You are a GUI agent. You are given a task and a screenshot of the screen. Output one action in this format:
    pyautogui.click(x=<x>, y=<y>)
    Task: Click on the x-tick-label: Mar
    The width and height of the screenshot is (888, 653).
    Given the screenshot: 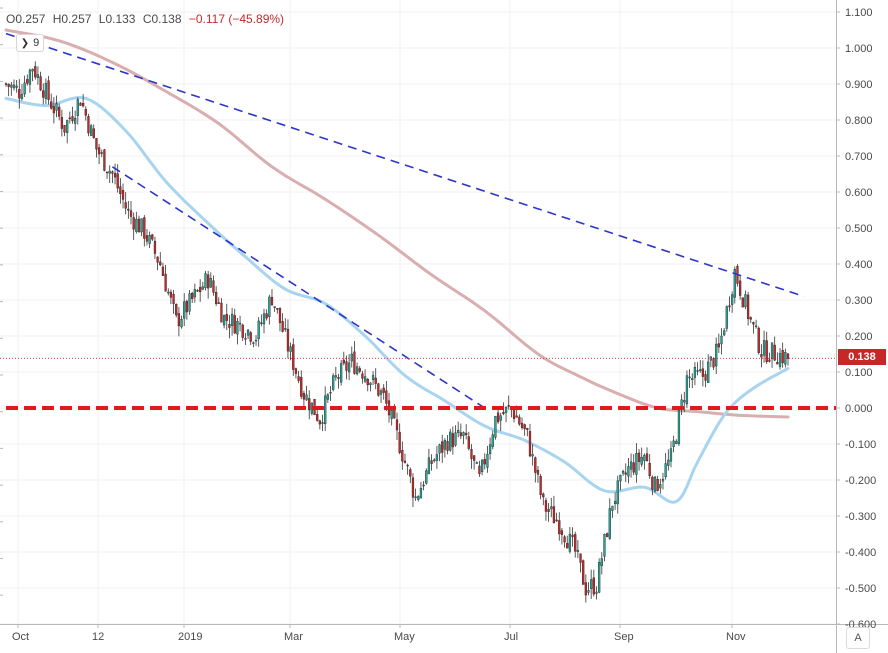 What is the action you would take?
    pyautogui.click(x=293, y=637)
    